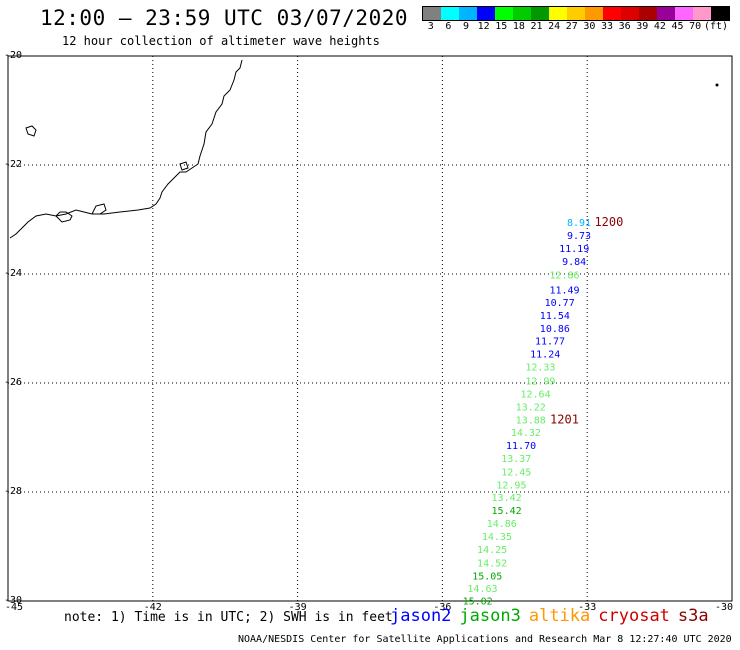  Describe the element at coordinates (677, 26) in the screenshot. I see `legend-label: 45` at that location.